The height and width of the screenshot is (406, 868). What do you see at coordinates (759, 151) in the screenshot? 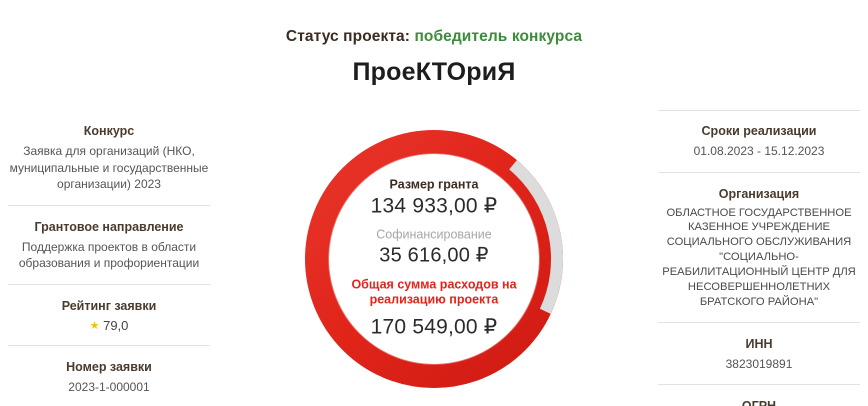
I see `info-value: 01.08.2023 - 15.12.2023` at bounding box center [759, 151].